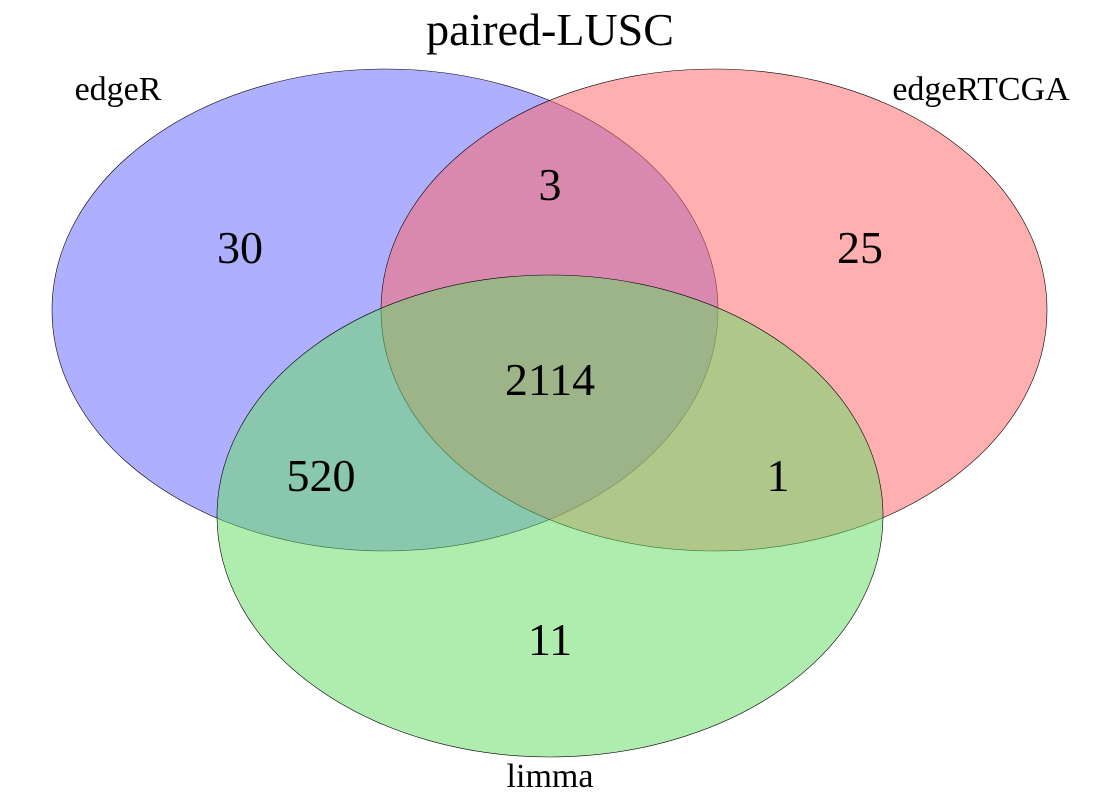 The image size is (1100, 800). What do you see at coordinates (550, 184) in the screenshot?
I see `count-edger-edgertcga: 3` at bounding box center [550, 184].